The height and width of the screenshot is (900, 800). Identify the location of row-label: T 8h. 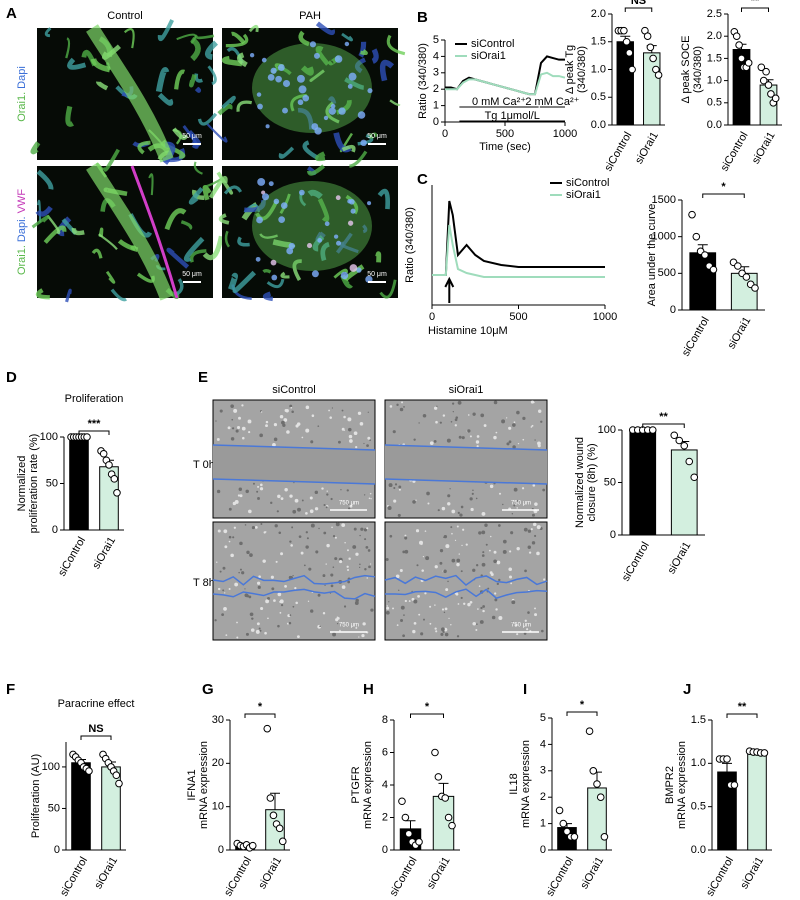
(204, 583).